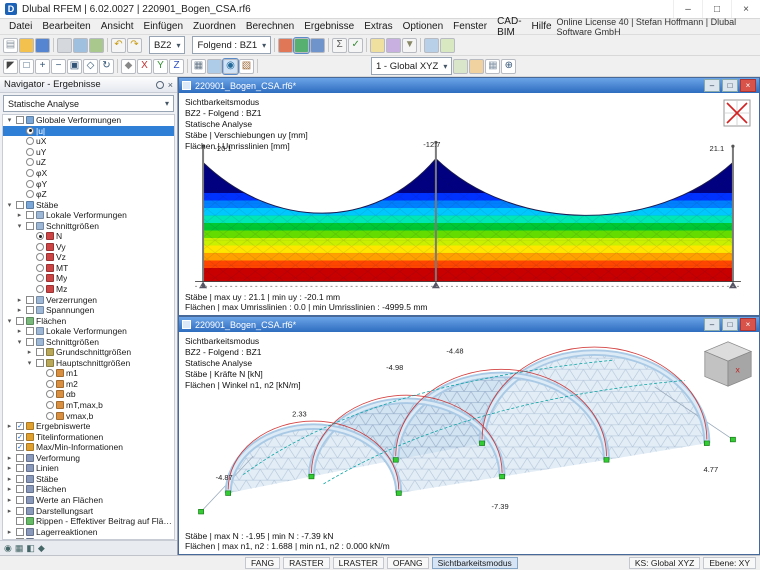 This screenshot has width=760, height=570. Describe the element at coordinates (716, 9) in the screenshot. I see `maximize-button: □` at that location.